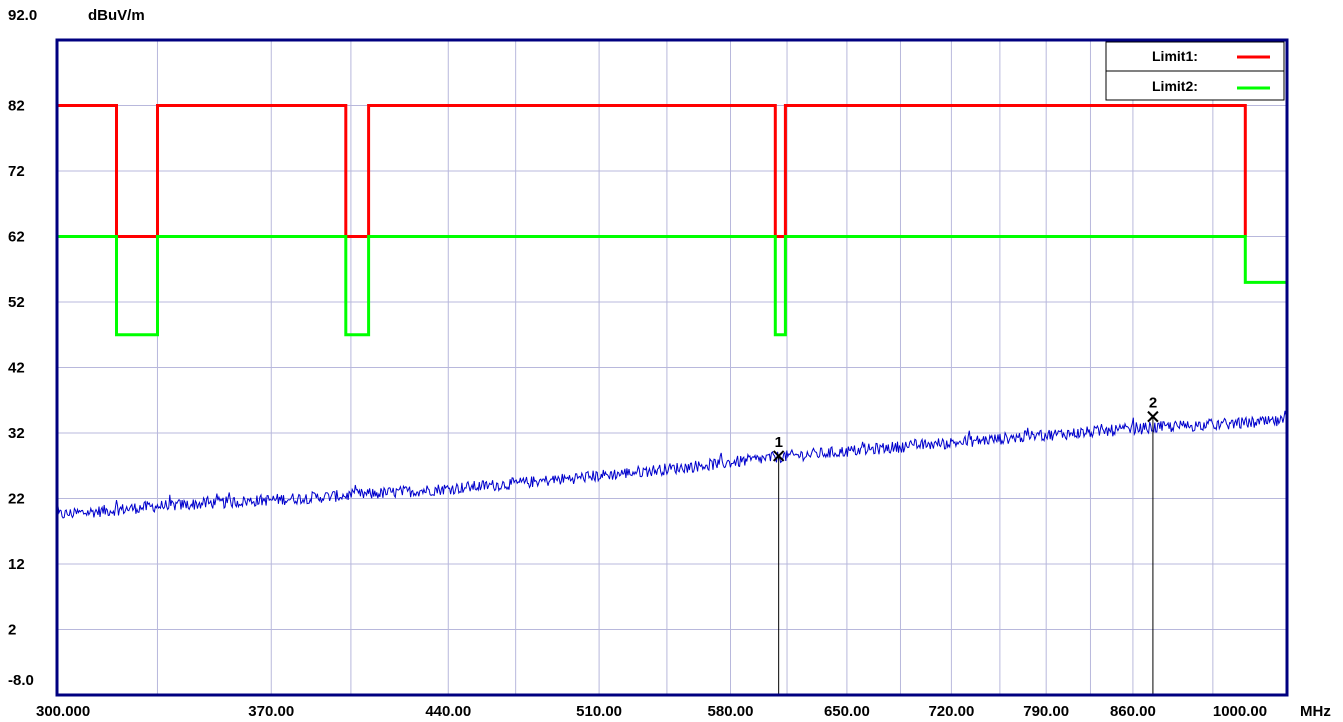 This screenshot has width=1343, height=722. Describe the element at coordinates (1240, 711) in the screenshot. I see `x-tick-label: 1000.00` at that location.